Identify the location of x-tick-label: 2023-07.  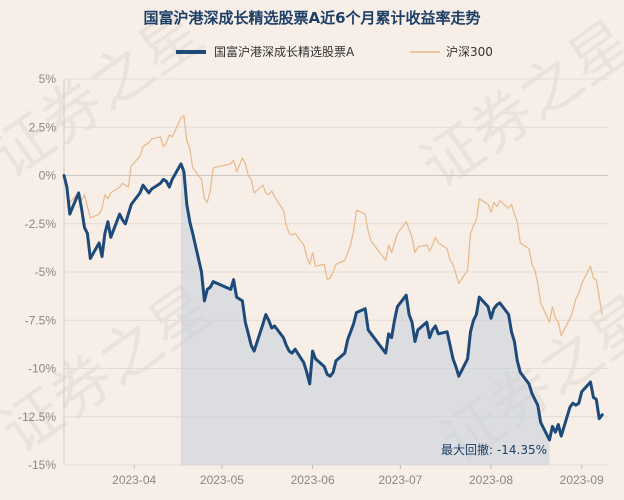
(400, 480).